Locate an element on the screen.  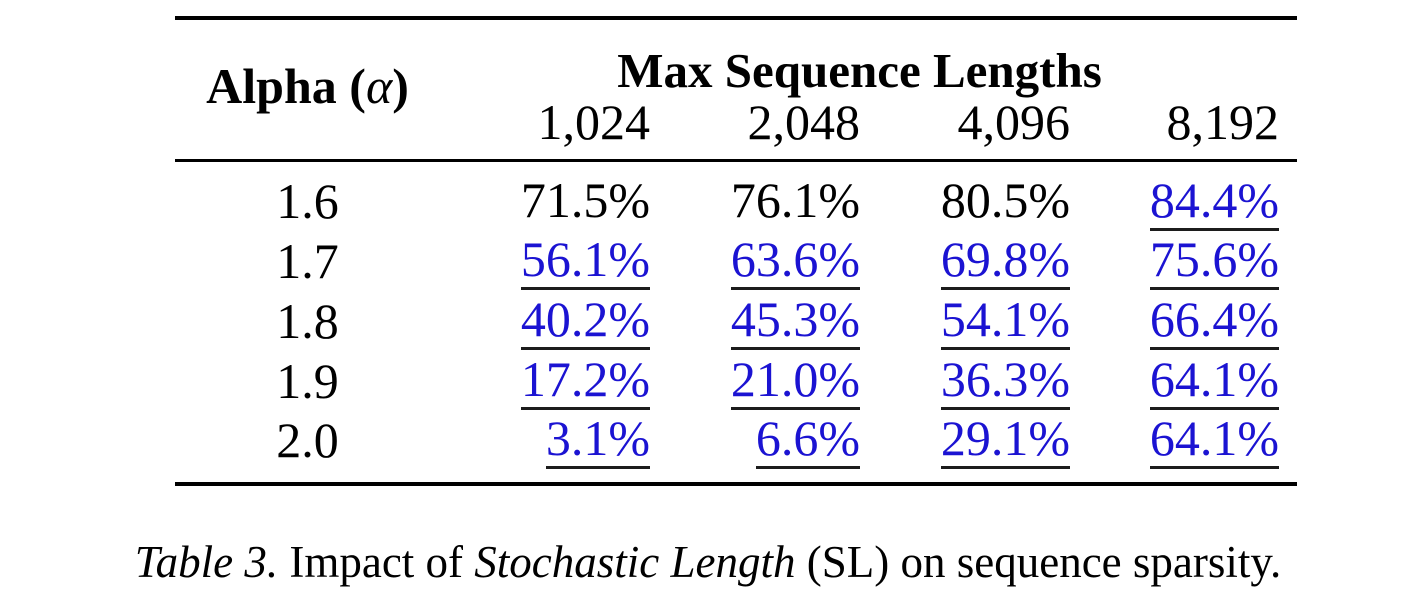
caption-segment: Impact of is located at coordinates (376, 562).